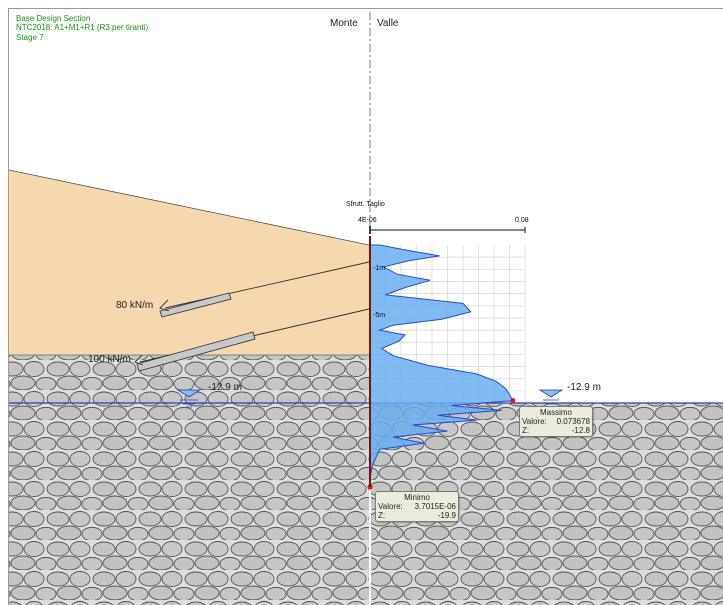 This screenshot has height=605, width=723. Describe the element at coordinates (267, 285) in the screenshot. I see `anchor-upper-tendon` at that location.